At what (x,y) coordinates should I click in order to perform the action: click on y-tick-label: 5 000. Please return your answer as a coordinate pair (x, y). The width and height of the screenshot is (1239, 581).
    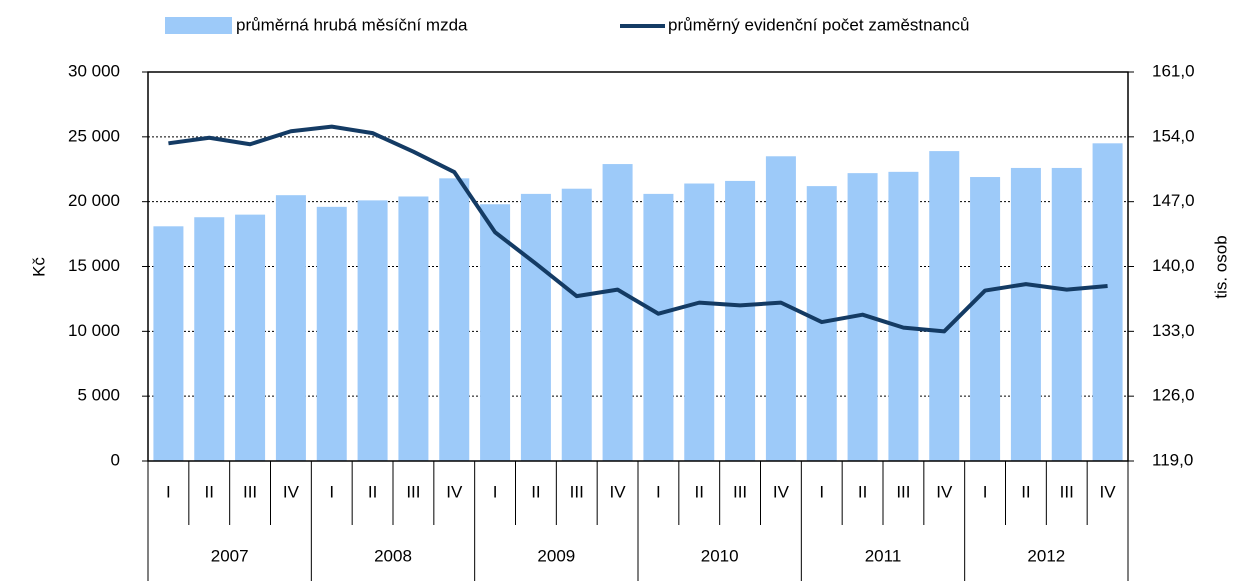
    Looking at the image, I should click on (98, 395).